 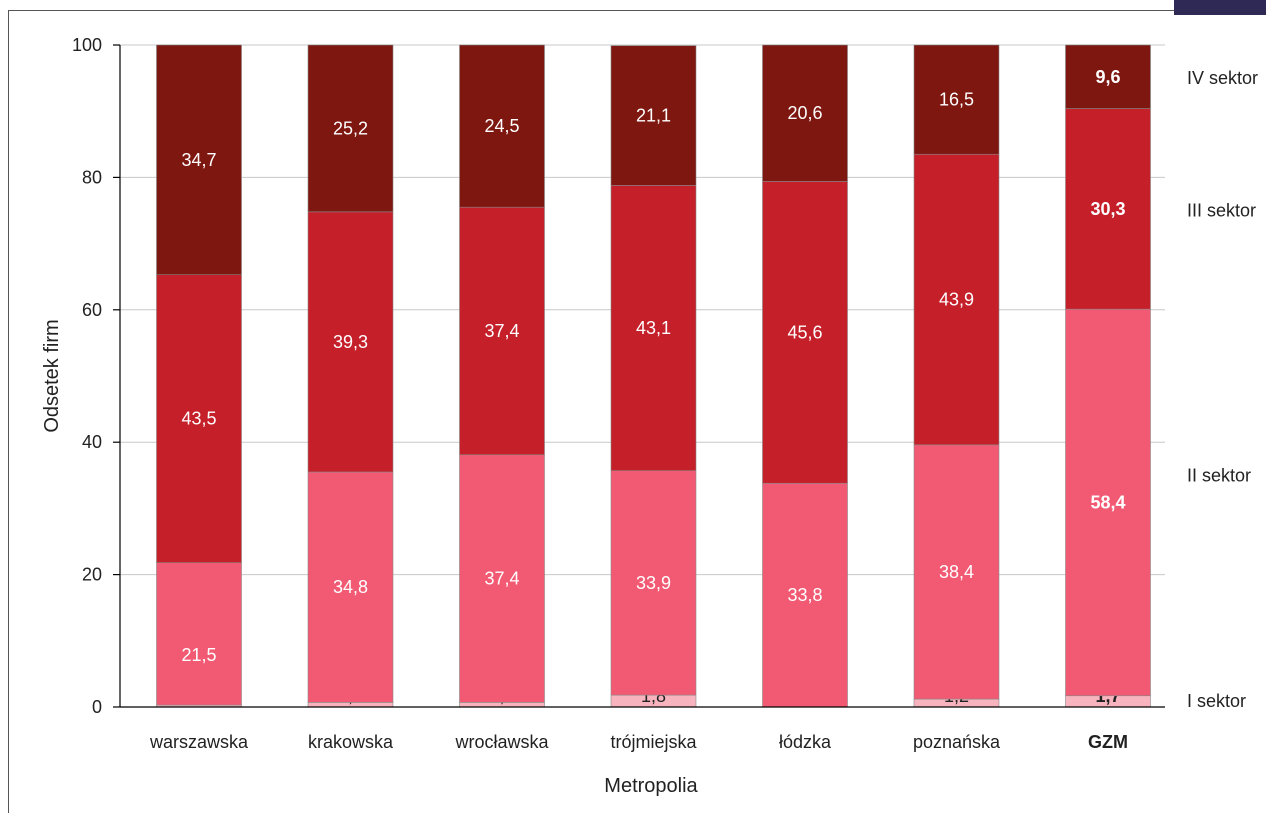 What do you see at coordinates (87, 45) in the screenshot?
I see `y-tick-label: 100` at bounding box center [87, 45].